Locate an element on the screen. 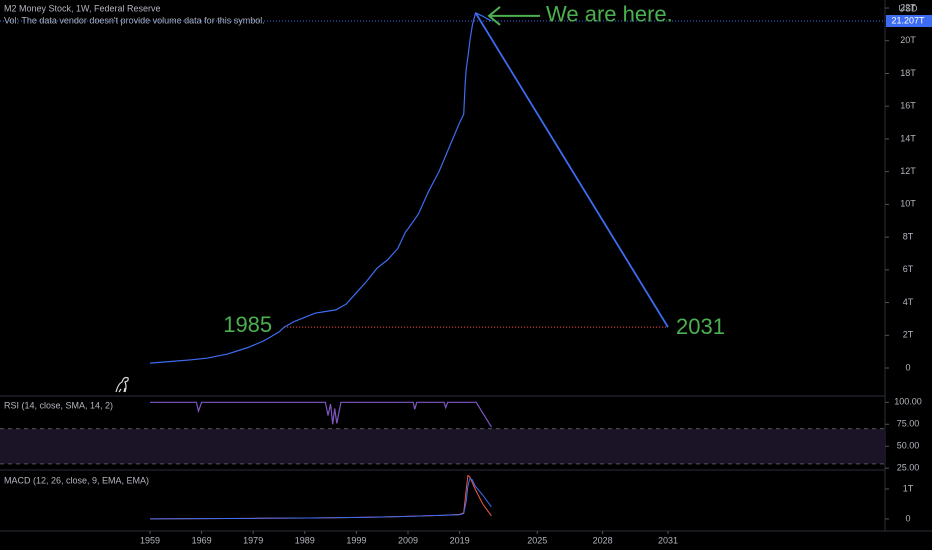 The height and width of the screenshot is (550, 932). y-tick-label: 1T is located at coordinates (908, 488).